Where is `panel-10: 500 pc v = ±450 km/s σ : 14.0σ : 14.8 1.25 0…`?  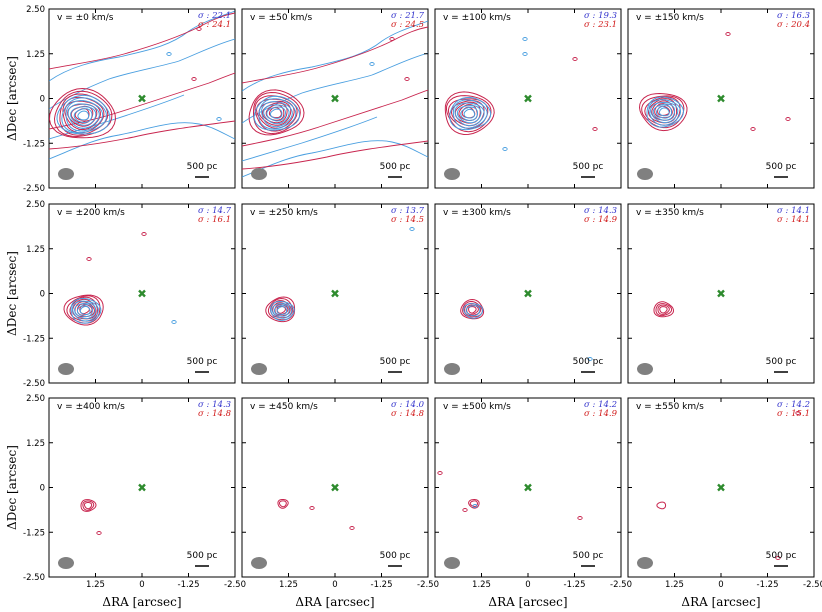 panel-10: 500 pc v = ±450 km/s σ : 14.0σ : 14.8 1.25 0… is located at coordinates (340, 493).